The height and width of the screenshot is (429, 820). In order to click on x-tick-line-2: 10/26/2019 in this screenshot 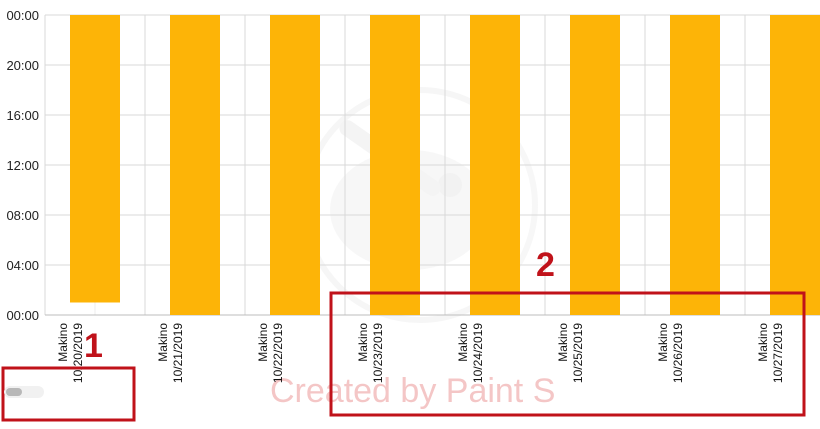, I will do `click(678, 353)`.